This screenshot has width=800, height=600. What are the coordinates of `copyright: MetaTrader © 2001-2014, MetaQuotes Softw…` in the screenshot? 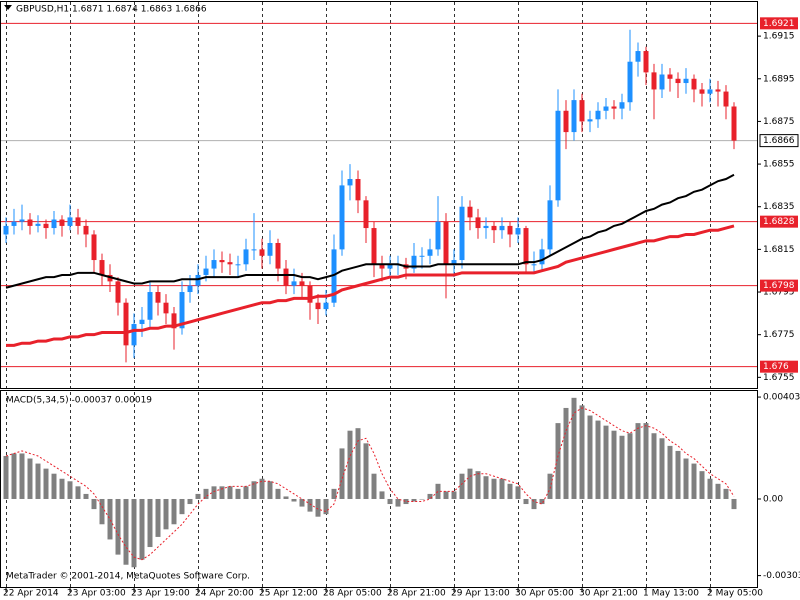 It's located at (128, 577).